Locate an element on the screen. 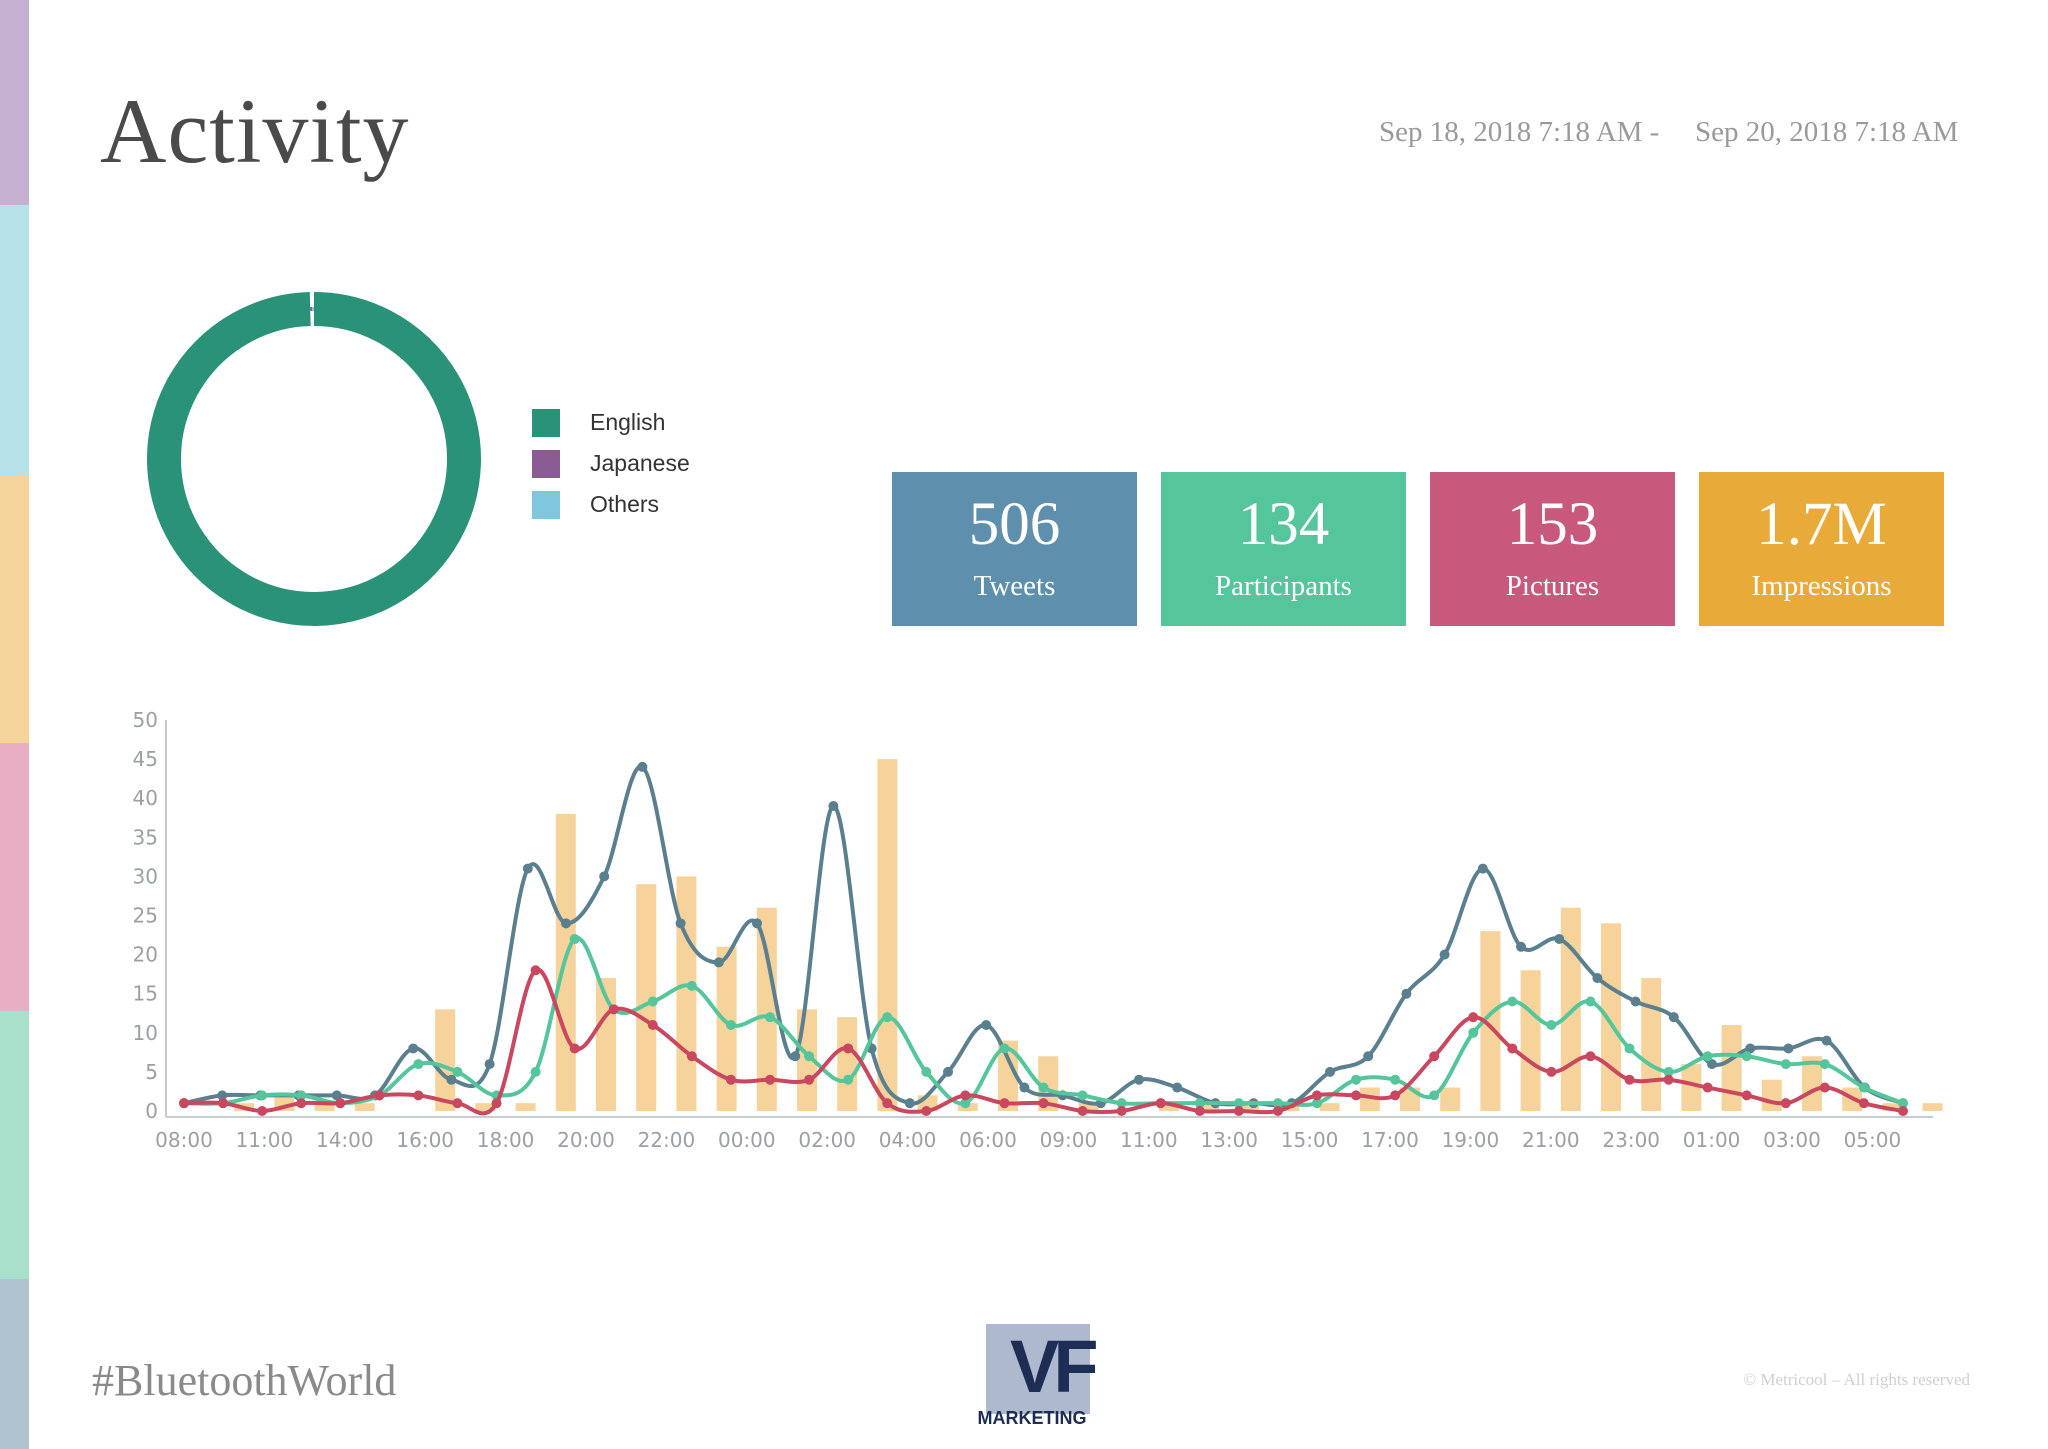 This screenshot has width=2048, height=1449. y-tick-label: 35 is located at coordinates (145, 837).